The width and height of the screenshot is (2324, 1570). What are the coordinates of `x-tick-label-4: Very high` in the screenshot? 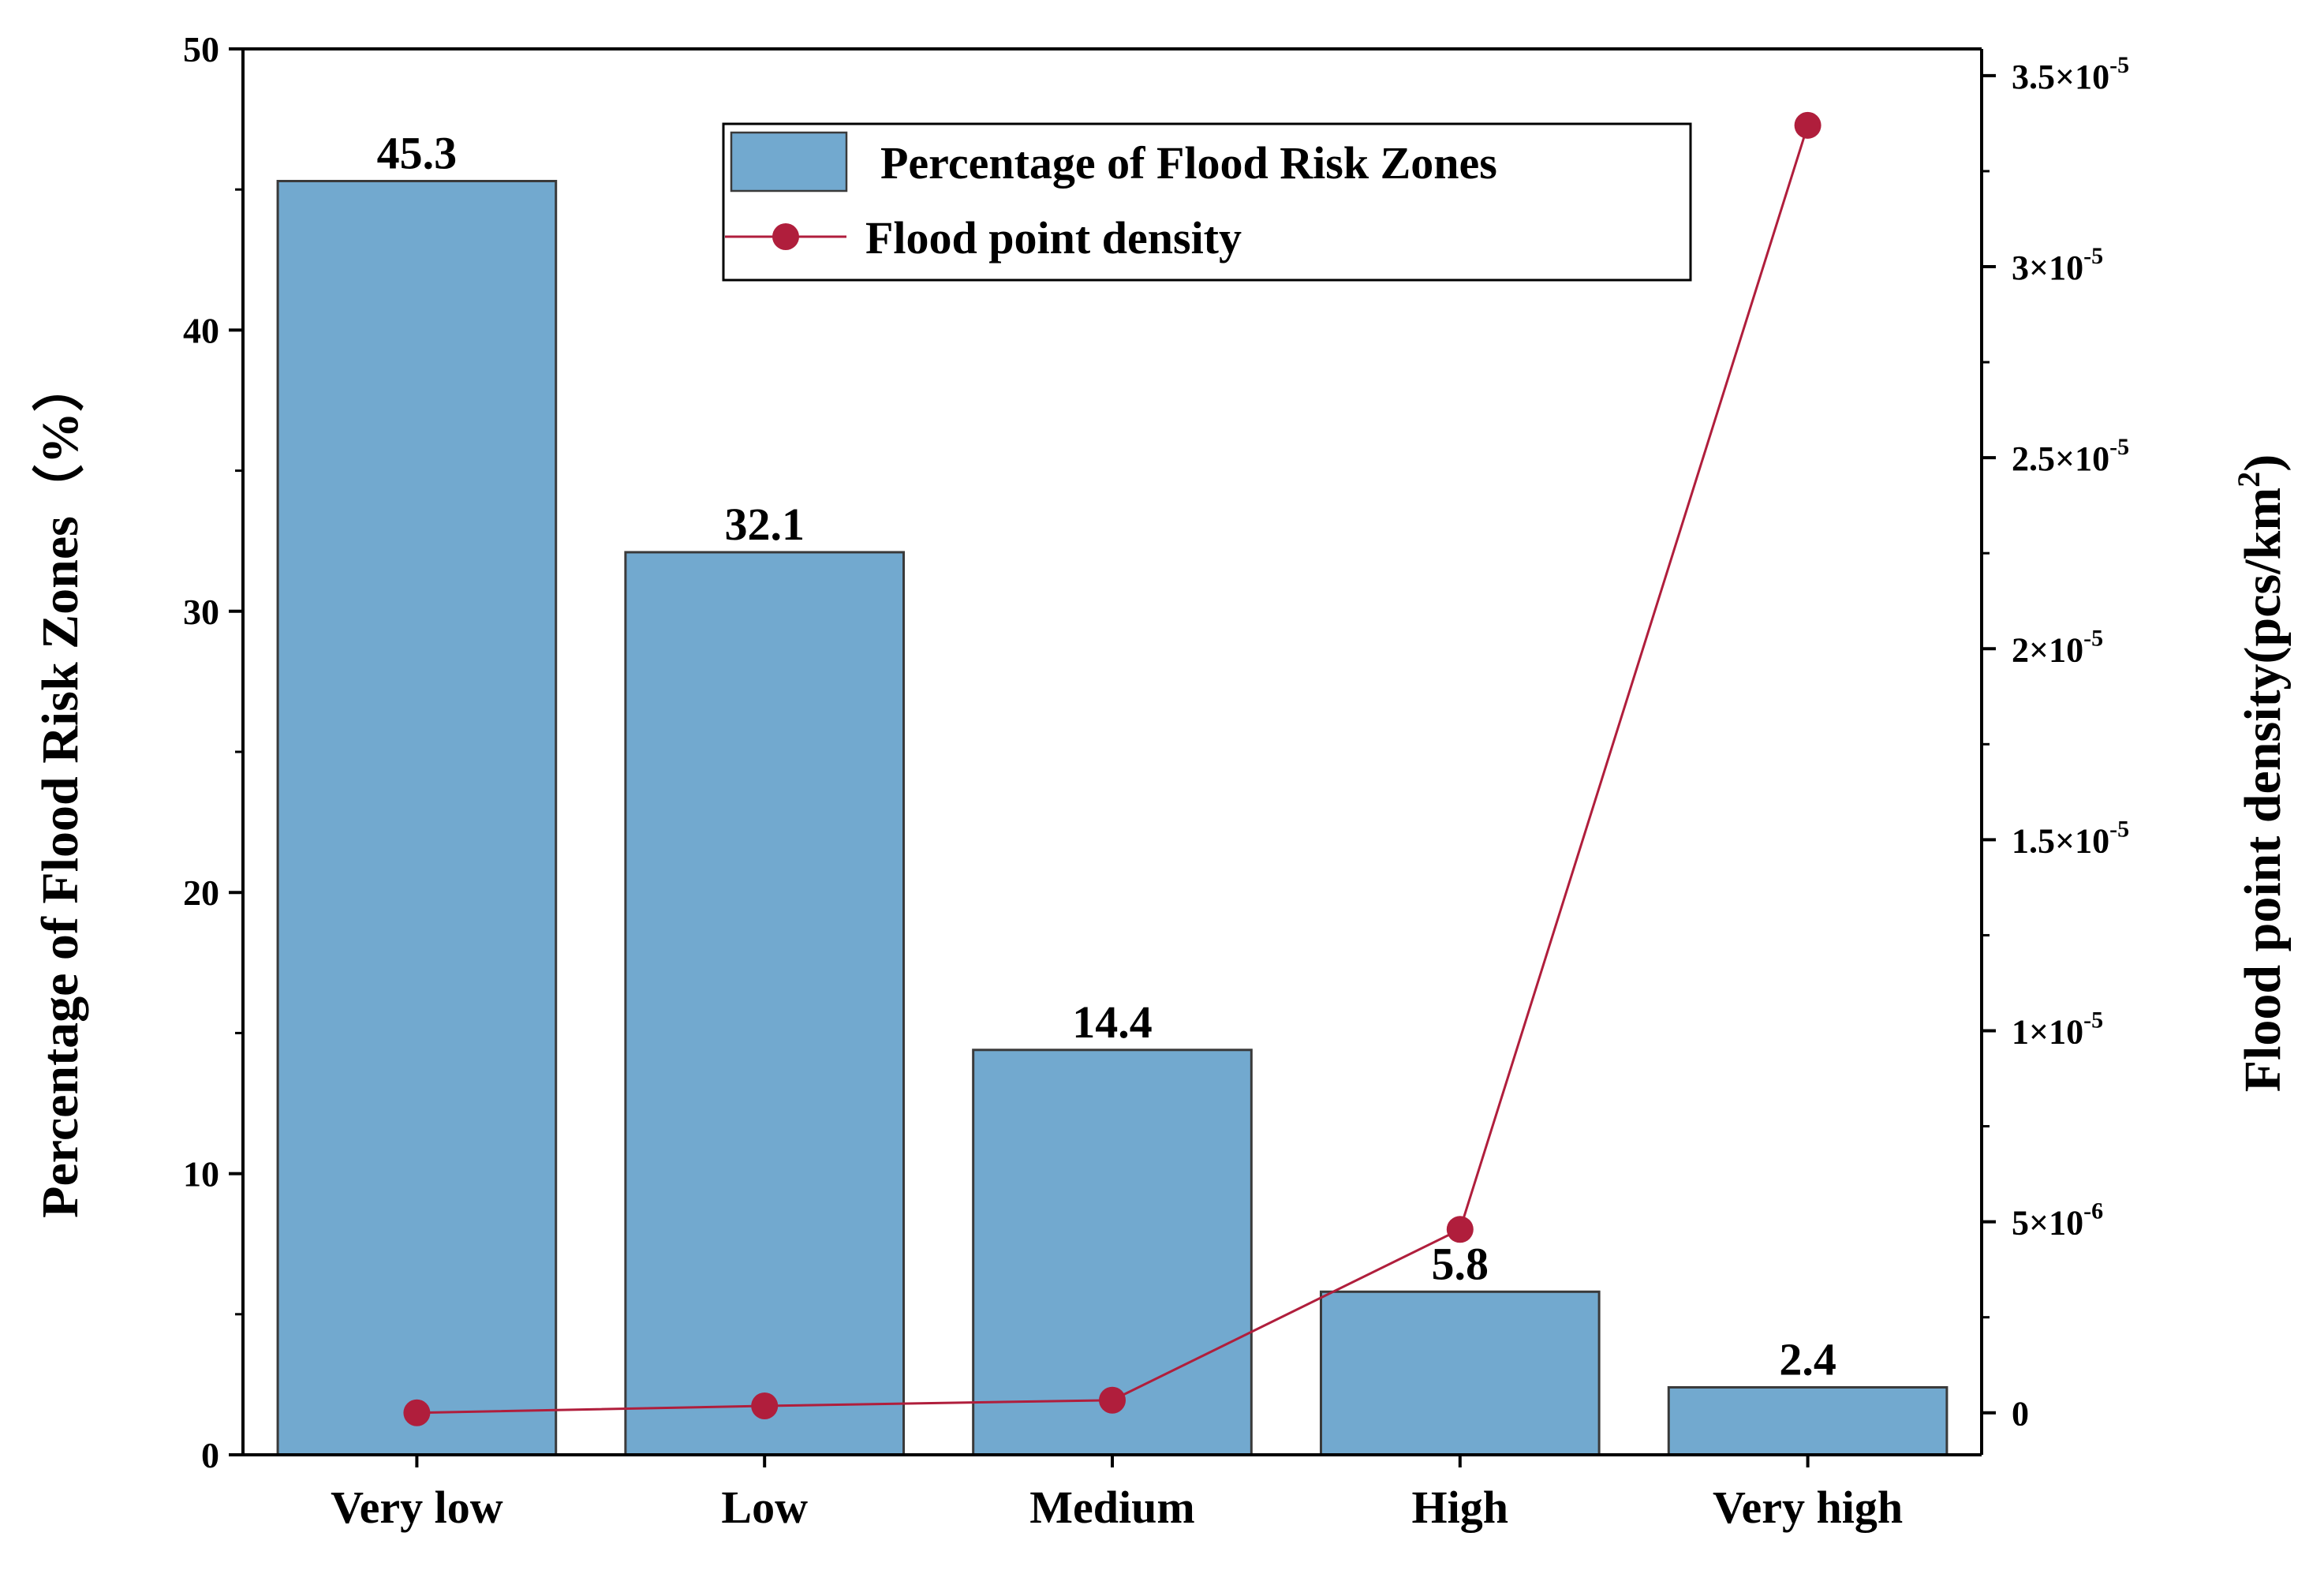 It's located at (1808, 1507).